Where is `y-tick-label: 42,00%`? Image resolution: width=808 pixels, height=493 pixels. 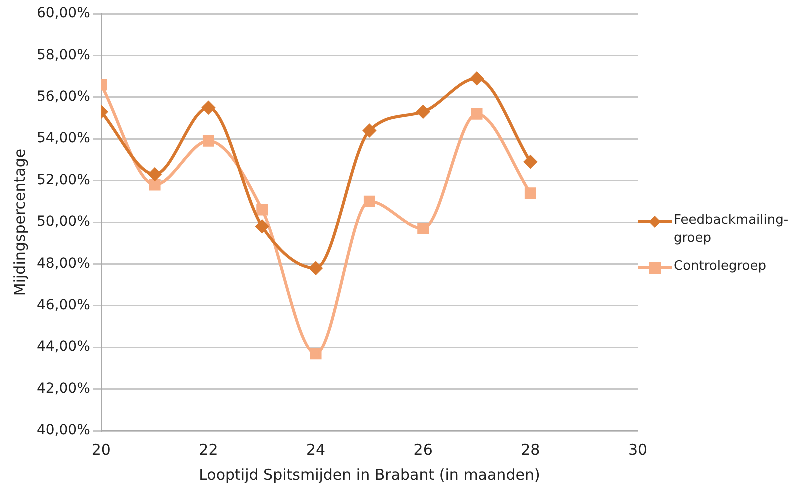 y-tick-label: 42,00% is located at coordinates (63, 388).